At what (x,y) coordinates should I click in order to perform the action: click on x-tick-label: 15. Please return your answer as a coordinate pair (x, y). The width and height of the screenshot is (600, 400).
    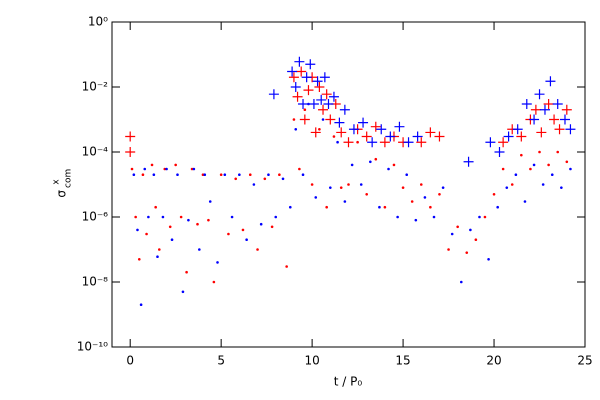
    Looking at the image, I should click on (402, 361).